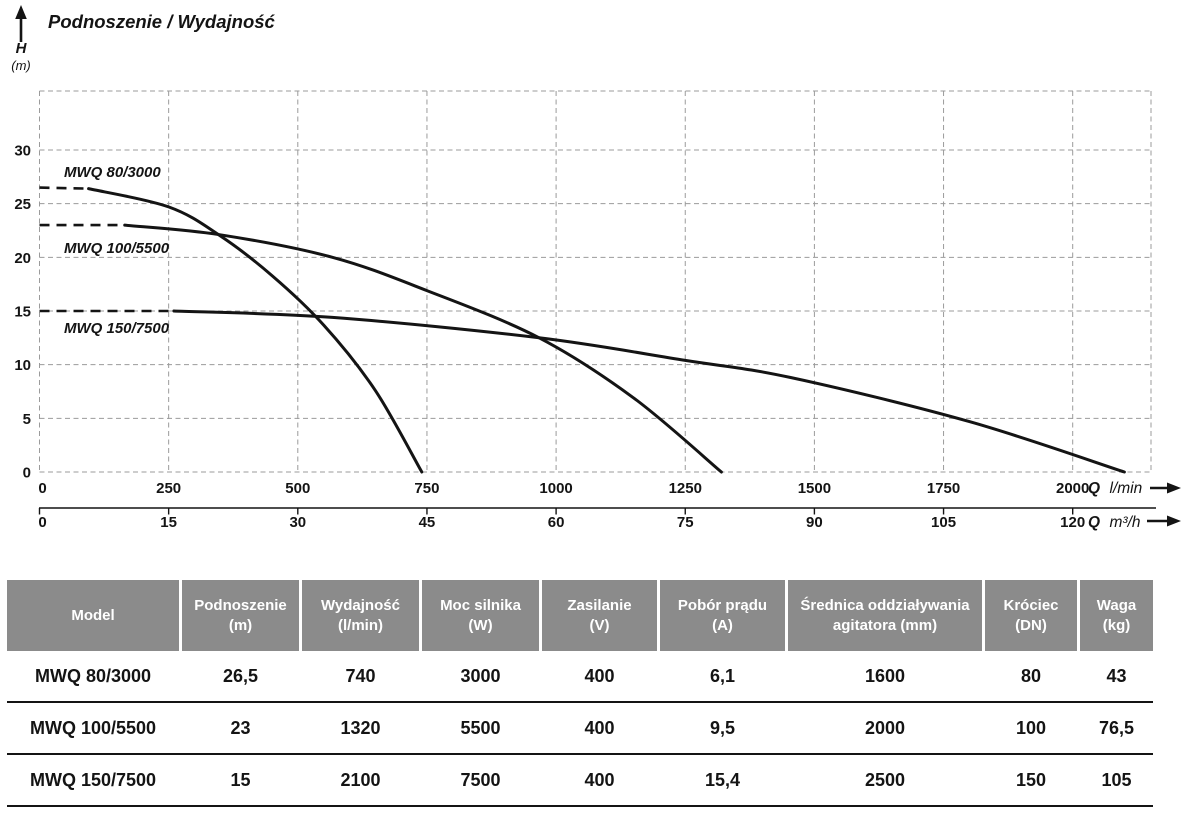 The image size is (1182, 820). Describe the element at coordinates (722, 675) in the screenshot. I see `value-cell: 6,1` at that location.